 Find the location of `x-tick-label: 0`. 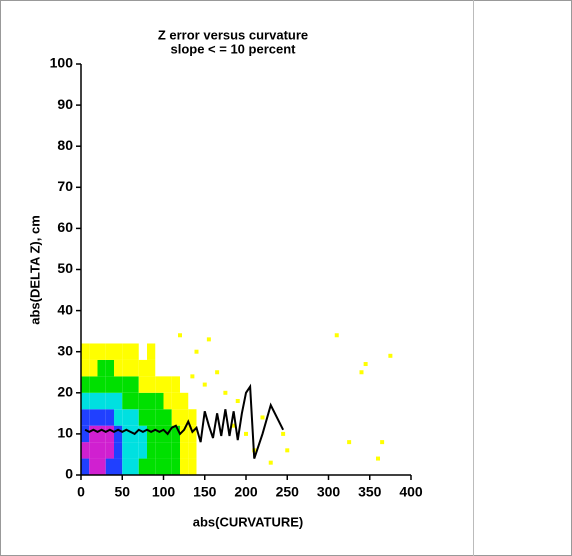

x-tick-label: 0 is located at coordinates (81, 492).